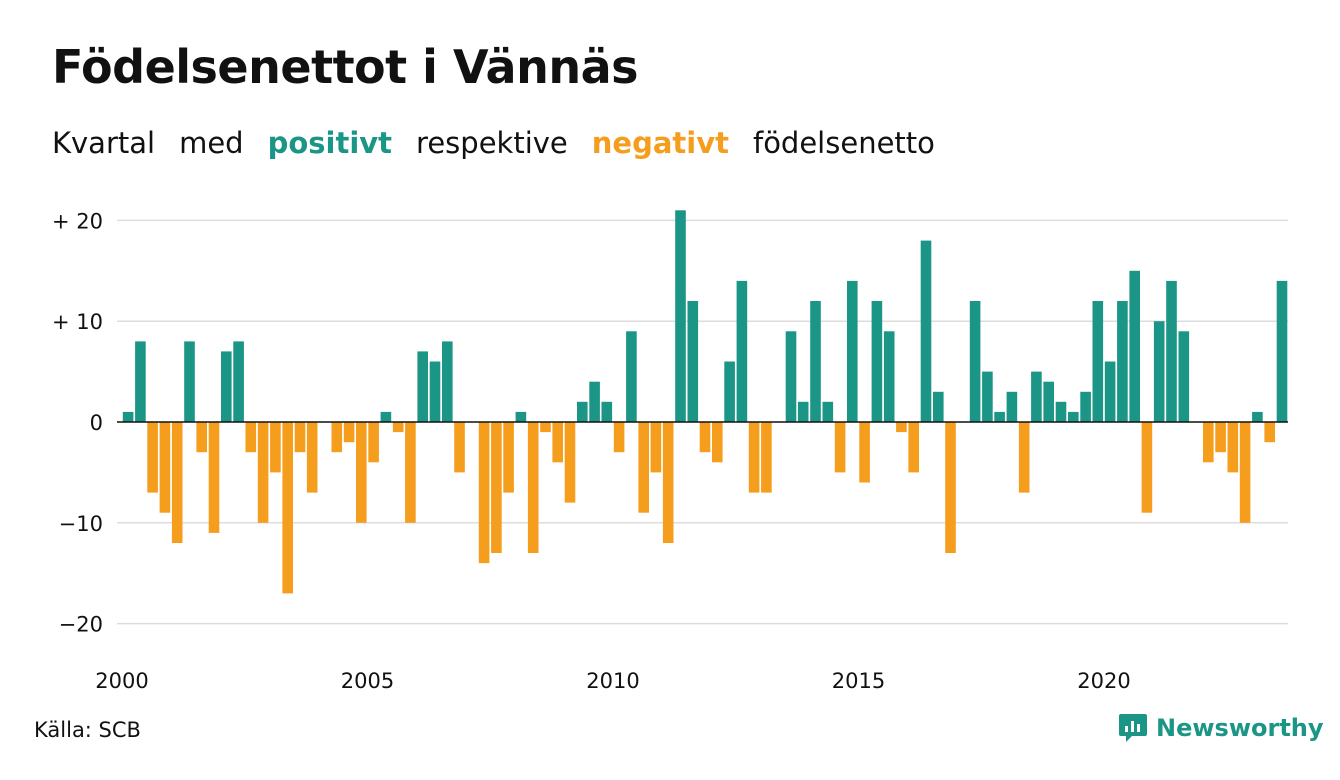  Describe the element at coordinates (1103, 681) in the screenshot. I see `x-tick-label: 2020` at that location.